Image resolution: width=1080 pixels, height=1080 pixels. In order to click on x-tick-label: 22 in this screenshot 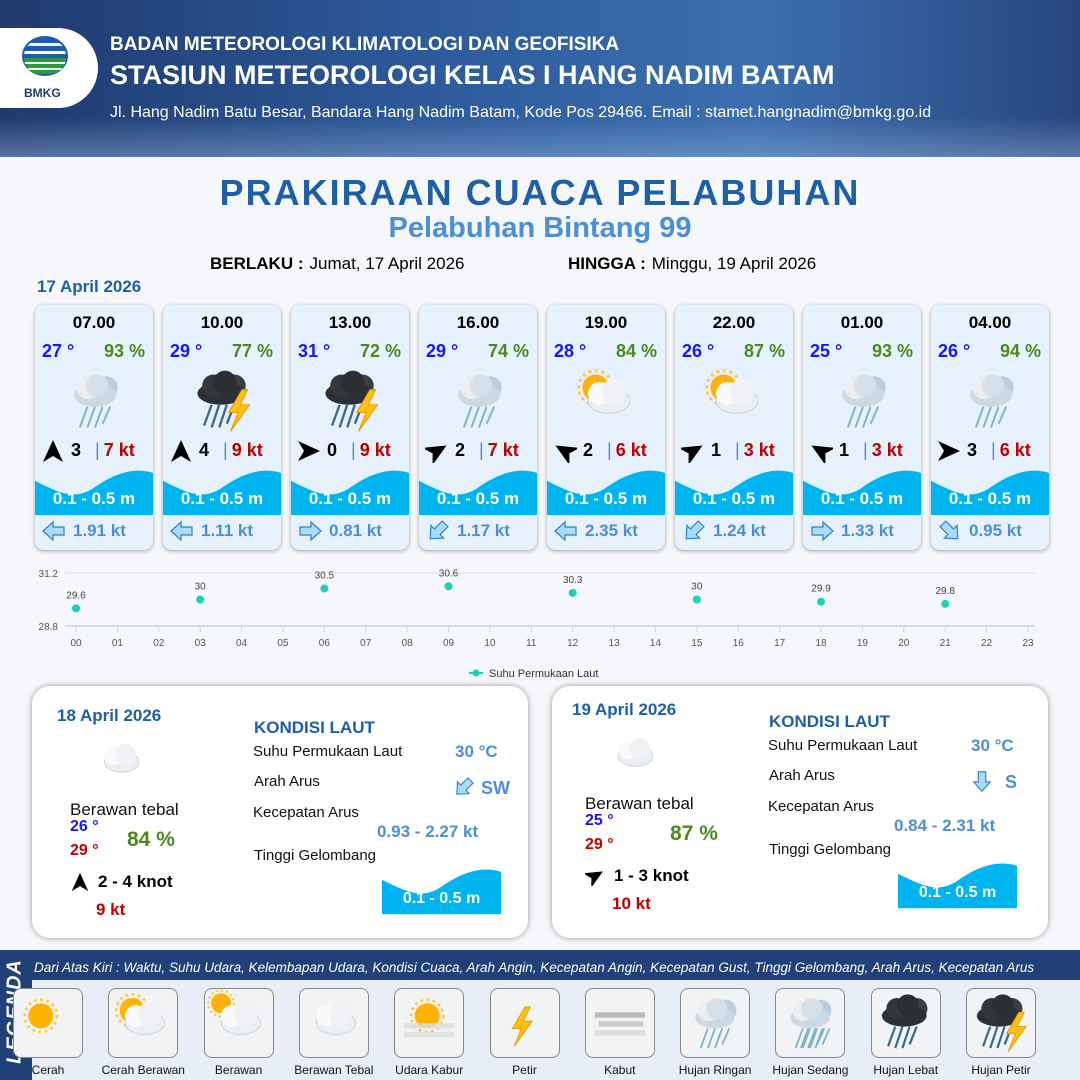, I will do `click(987, 643)`.